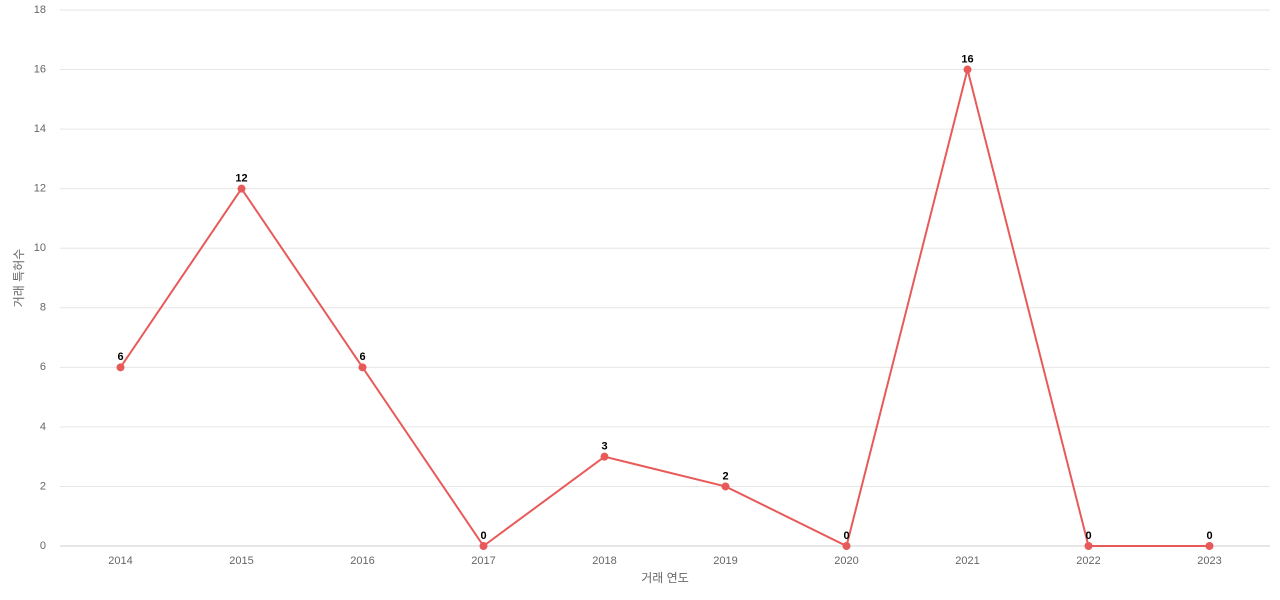 This screenshot has height=600, width=1280. Describe the element at coordinates (40, 10) in the screenshot. I see `y-tick-label: 18` at that location.